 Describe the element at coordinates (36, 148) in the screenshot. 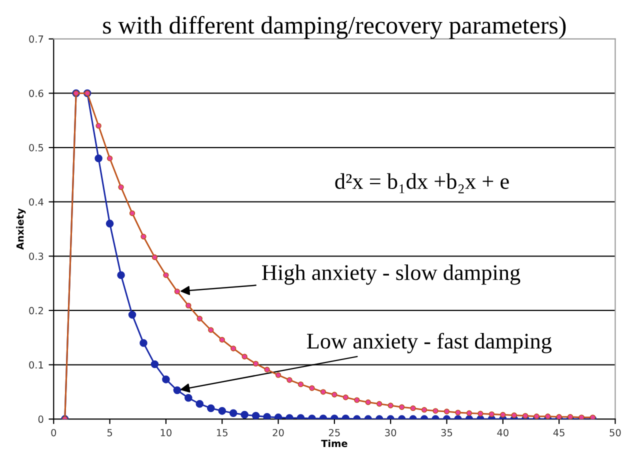

I see `y-tick-label: 0.5` at that location.